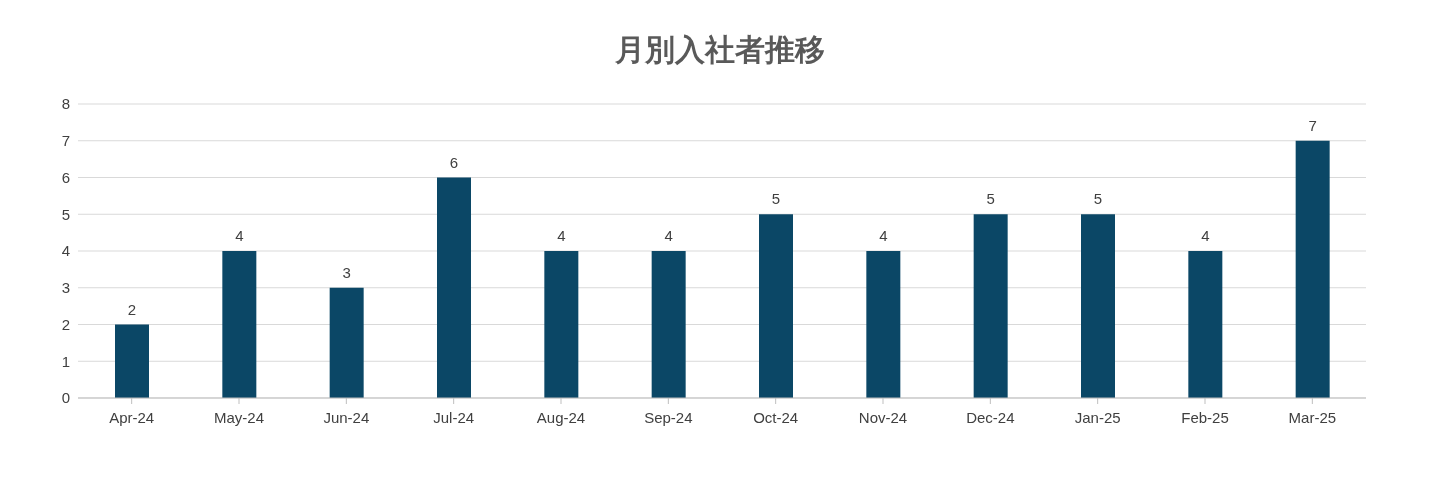  Describe the element at coordinates (65, 177) in the screenshot. I see `y-tick-label: 6` at that location.